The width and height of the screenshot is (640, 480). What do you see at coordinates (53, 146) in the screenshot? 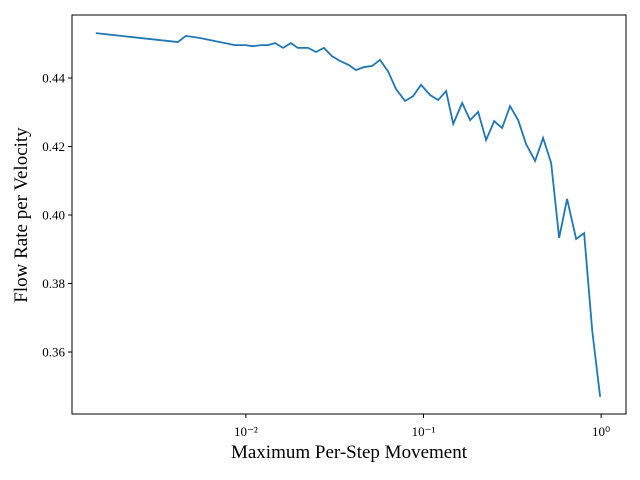
I see `y-tick-label: 0.42` at bounding box center [53, 146].